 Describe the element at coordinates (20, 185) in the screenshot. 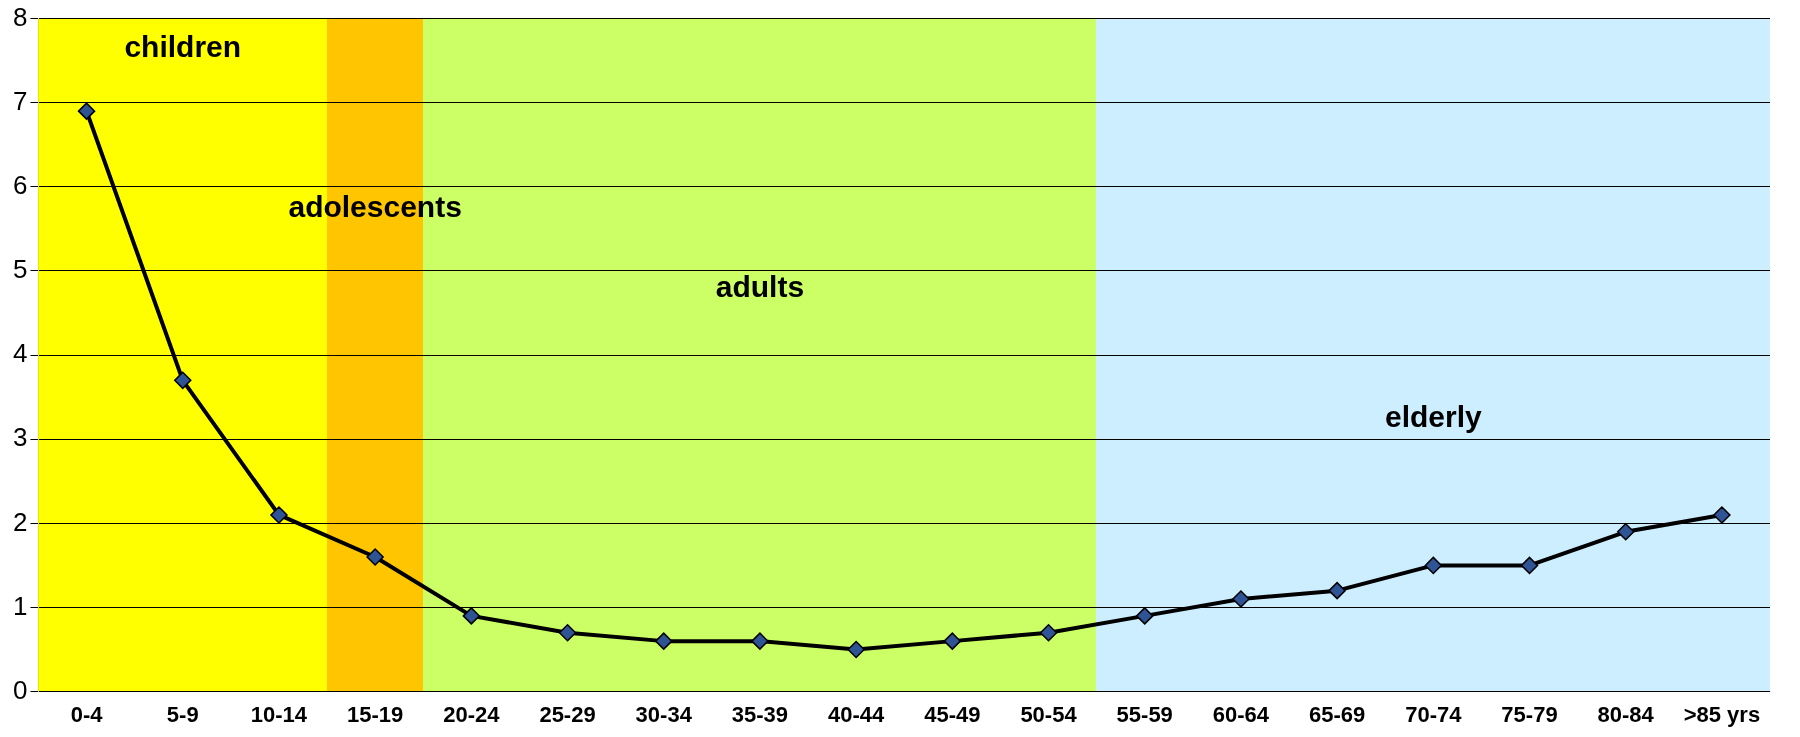

I see `y-tick-label: 6` at that location.